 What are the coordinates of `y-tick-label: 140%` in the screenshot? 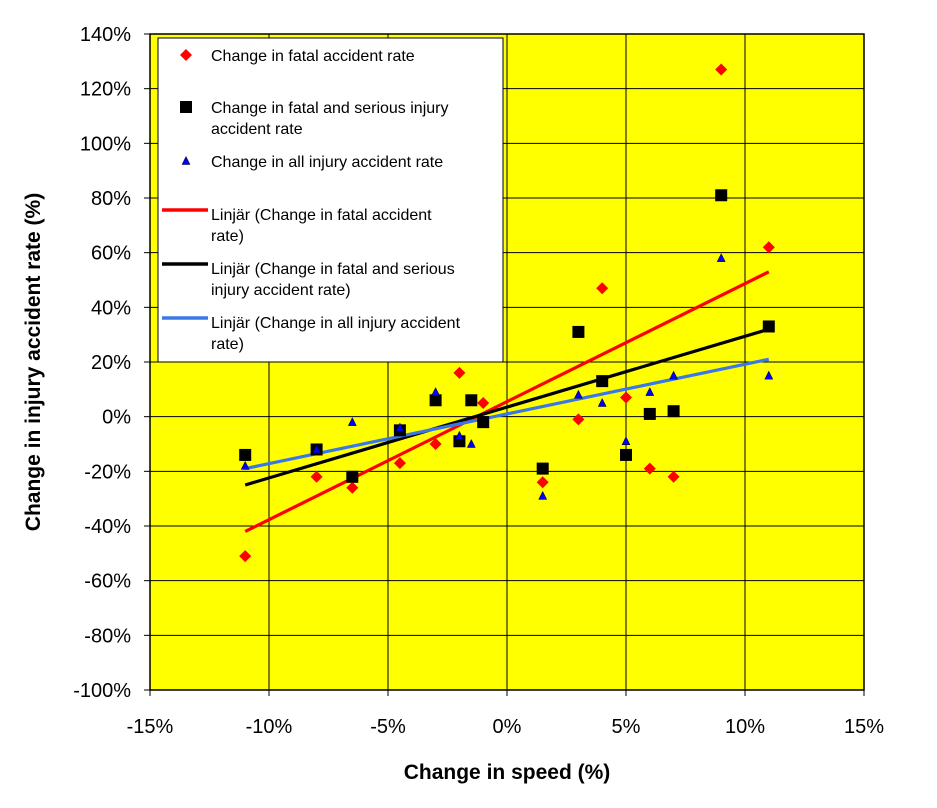 It's located at (105, 35).